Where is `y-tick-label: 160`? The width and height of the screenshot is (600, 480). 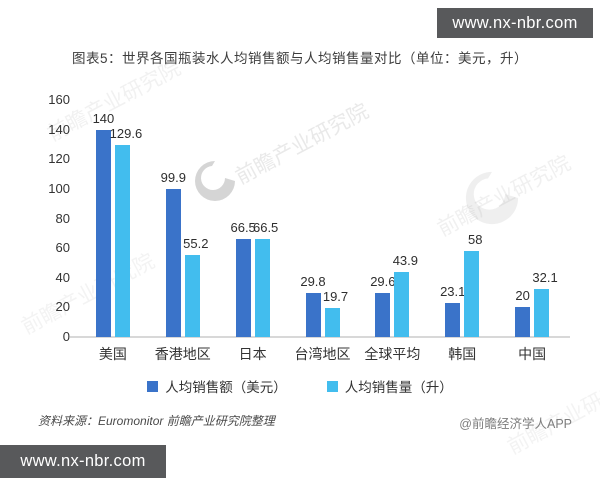 y-tick-label: 160 is located at coordinates (59, 99).